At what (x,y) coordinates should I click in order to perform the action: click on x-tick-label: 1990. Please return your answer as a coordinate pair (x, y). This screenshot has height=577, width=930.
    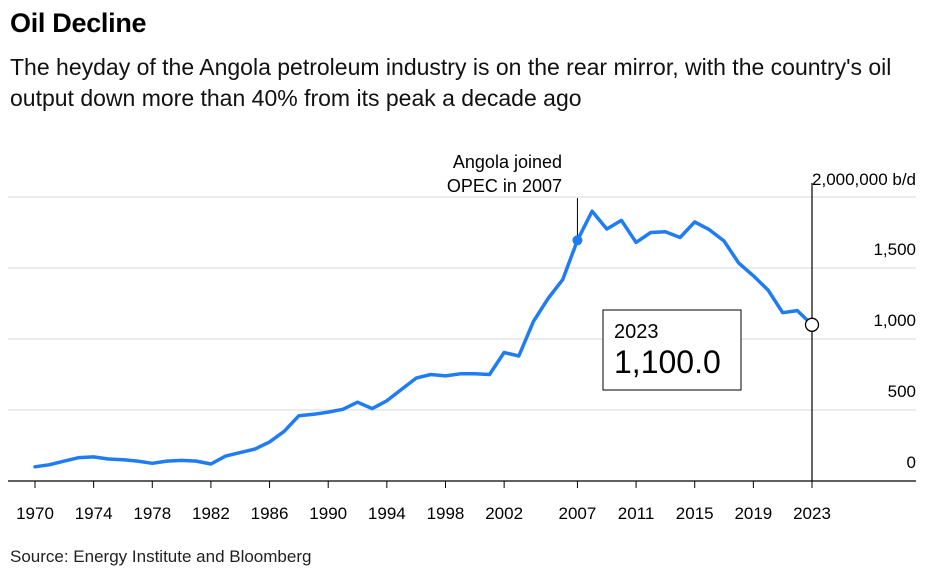
    Looking at the image, I should click on (328, 513).